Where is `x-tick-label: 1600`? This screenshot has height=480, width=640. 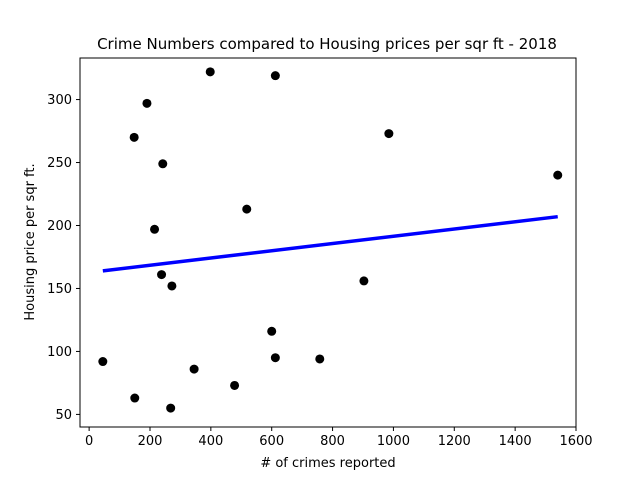 x-tick-label: 1600 is located at coordinates (575, 441).